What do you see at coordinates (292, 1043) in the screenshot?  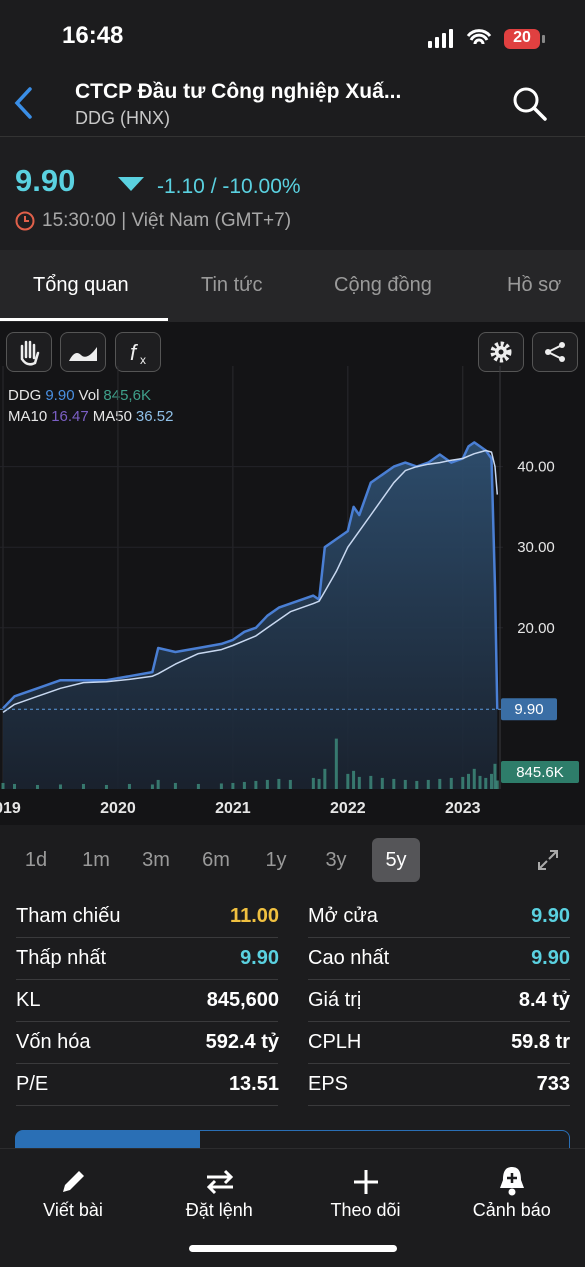 I see `stats-row: Vốn hóa 592.4 tỷ CPLH 59.8 tr` at bounding box center [292, 1043].